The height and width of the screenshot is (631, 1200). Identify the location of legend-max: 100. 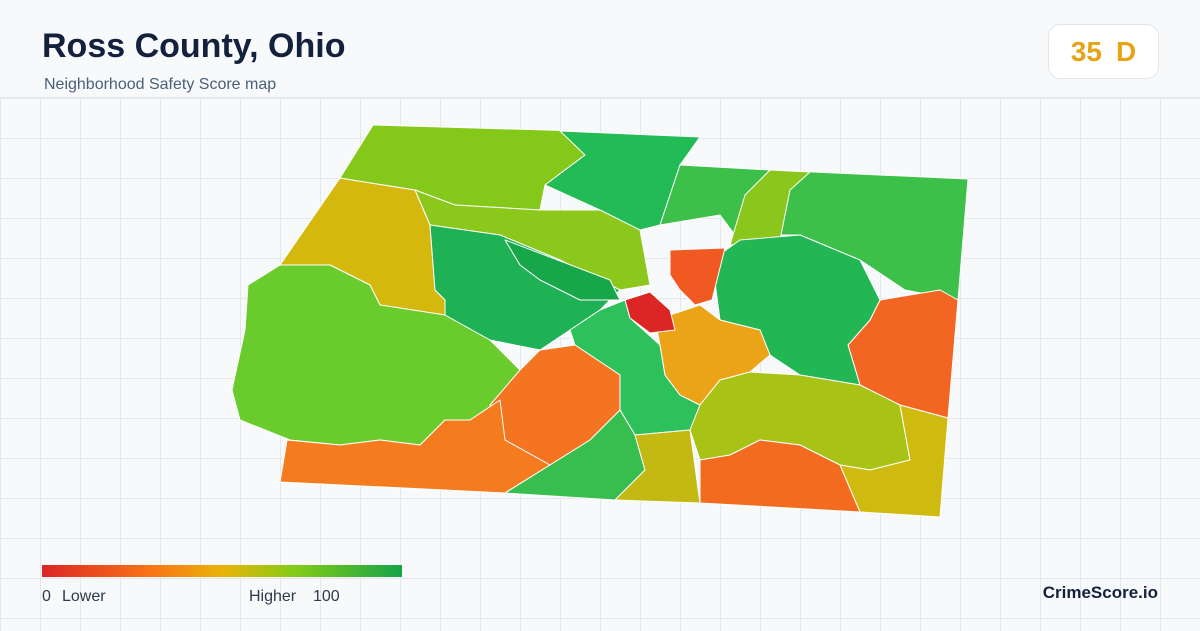
(326, 596).